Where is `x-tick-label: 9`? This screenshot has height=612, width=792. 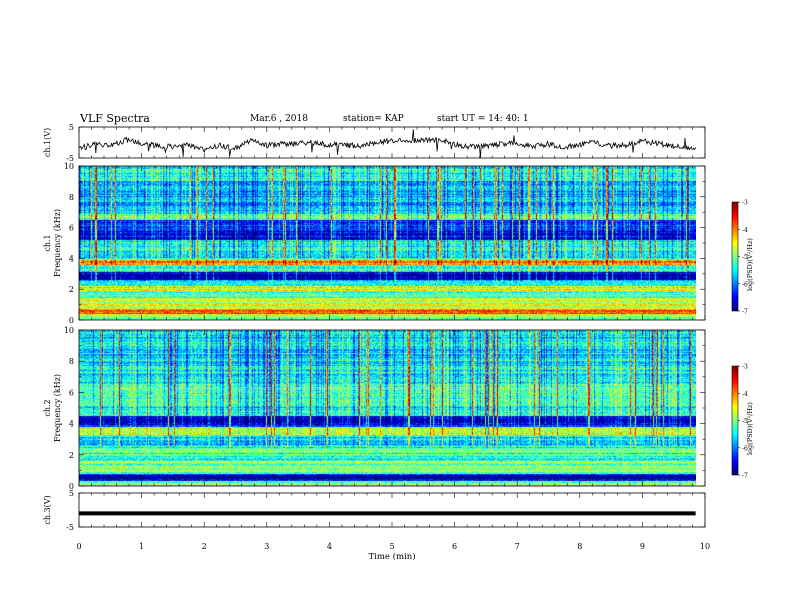 x-tick-label: 9 is located at coordinates (642, 546).